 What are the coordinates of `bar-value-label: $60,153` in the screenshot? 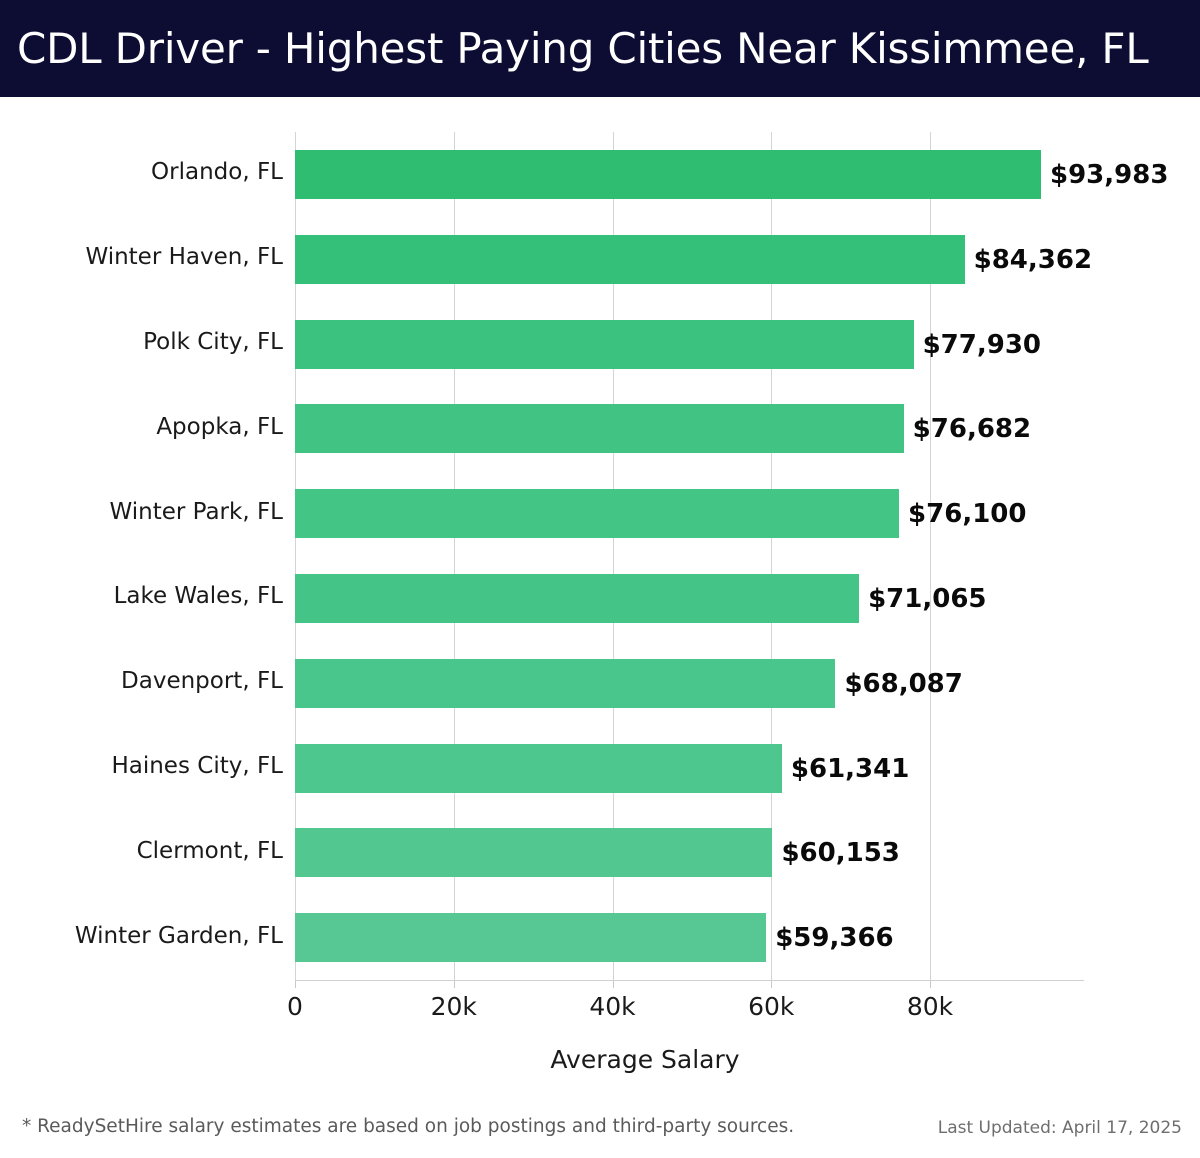 It's located at (840, 852).